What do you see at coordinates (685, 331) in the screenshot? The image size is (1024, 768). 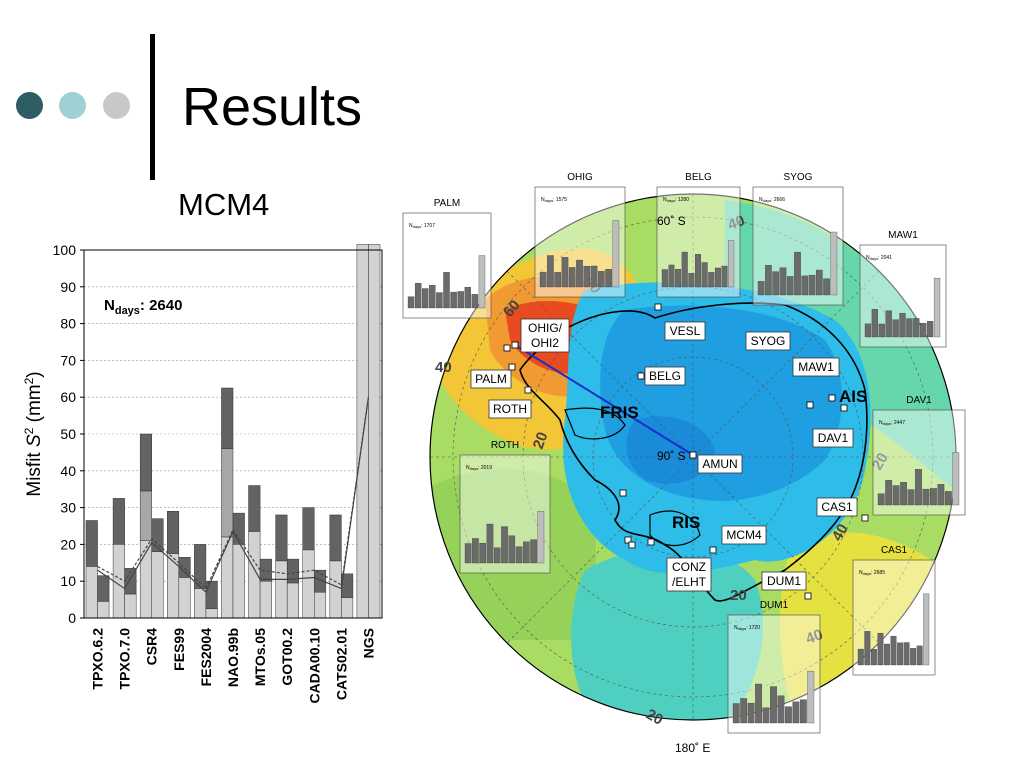 I see `station-label: VESL` at bounding box center [685, 331].